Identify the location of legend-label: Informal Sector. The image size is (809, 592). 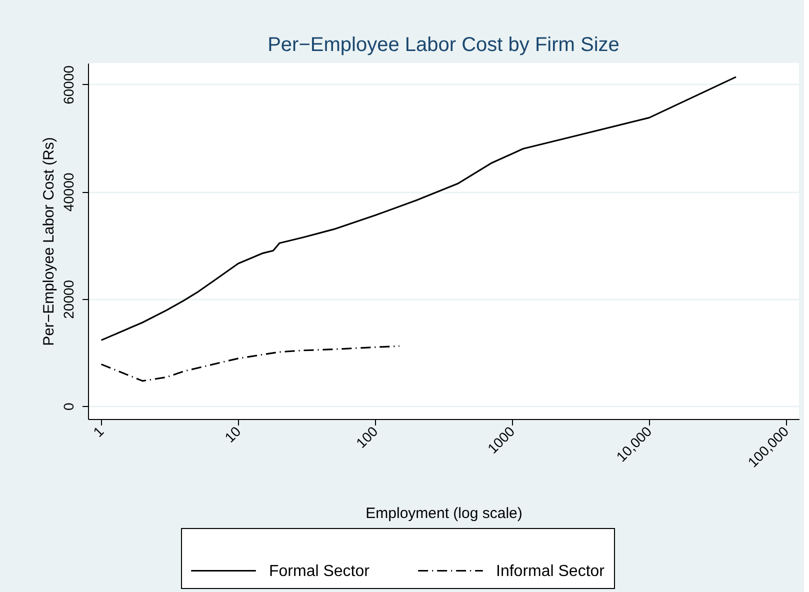
(551, 571).